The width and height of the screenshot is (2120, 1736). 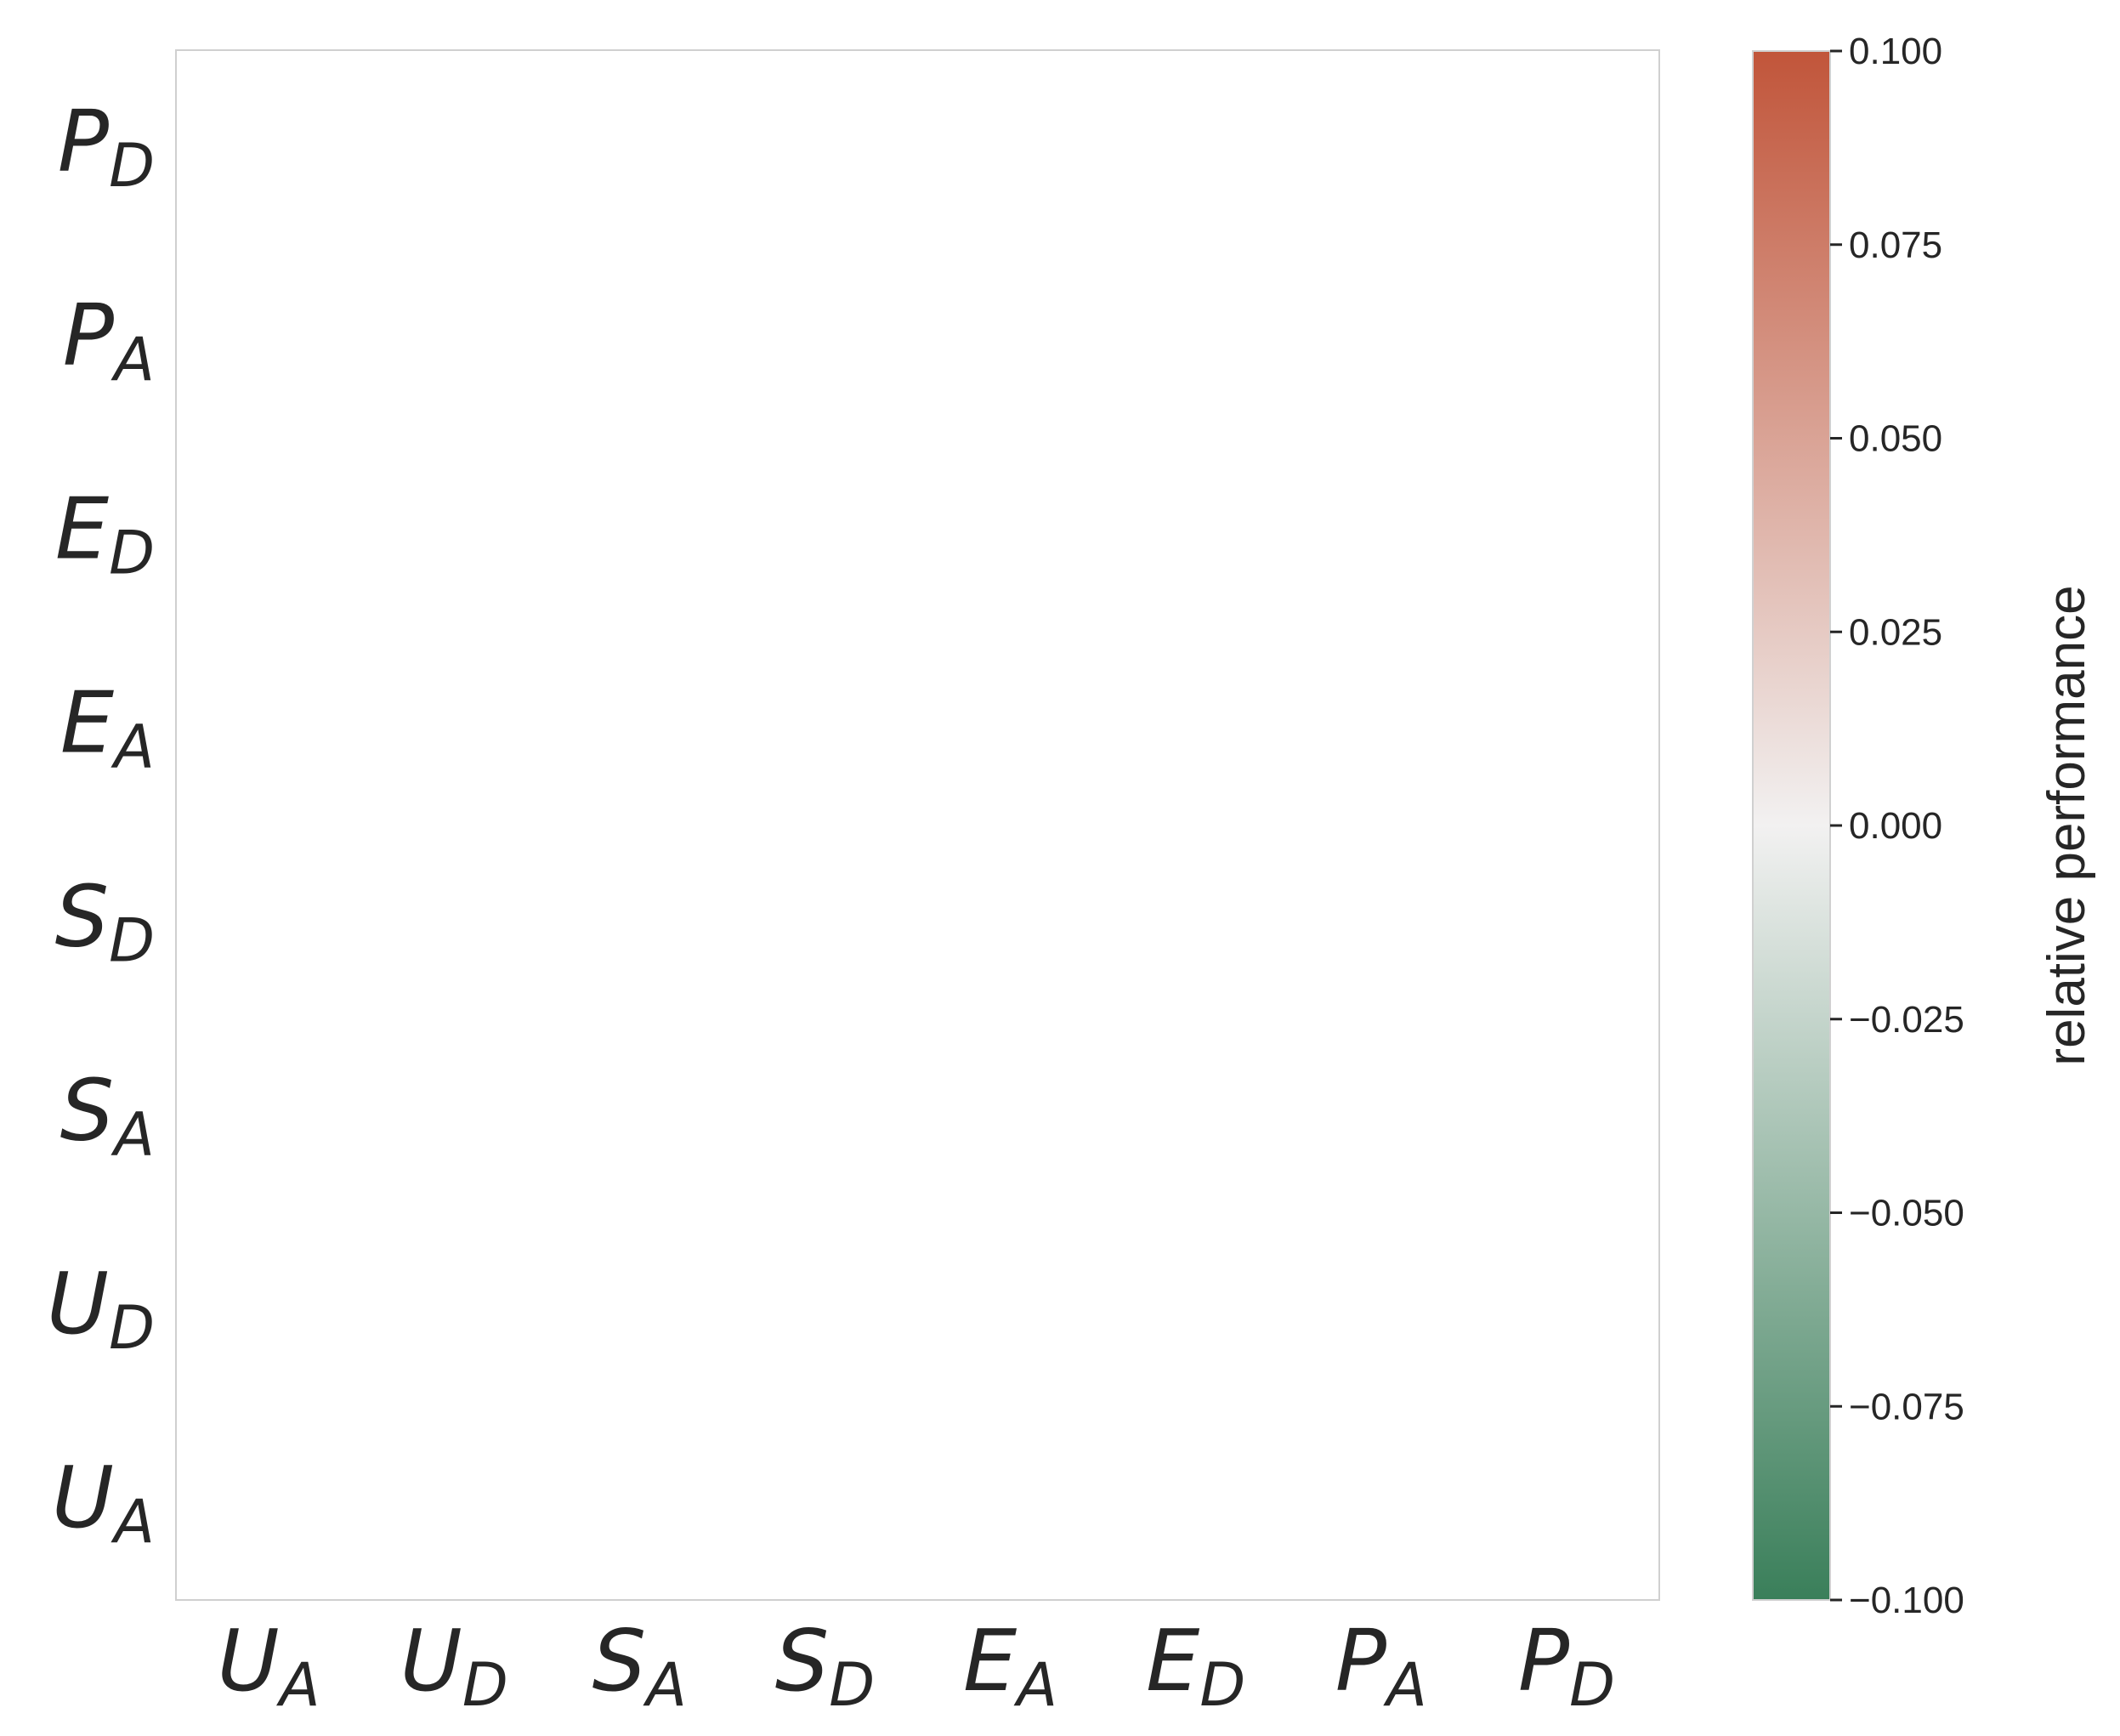 I want to click on x-tick-label: PA, so click(x=1381, y=1666).